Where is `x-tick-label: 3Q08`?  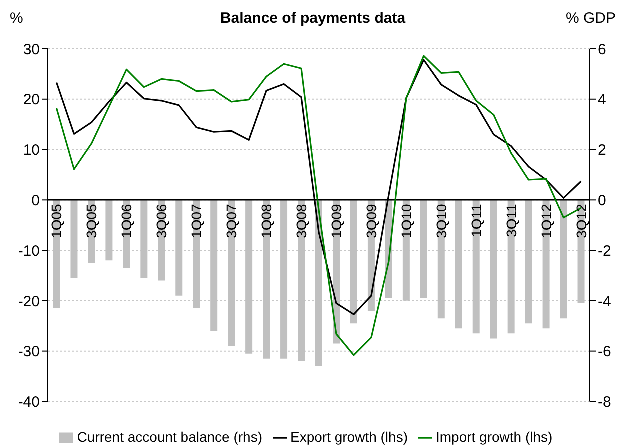
x-tick-label: 3Q08 is located at coordinates (302, 221).